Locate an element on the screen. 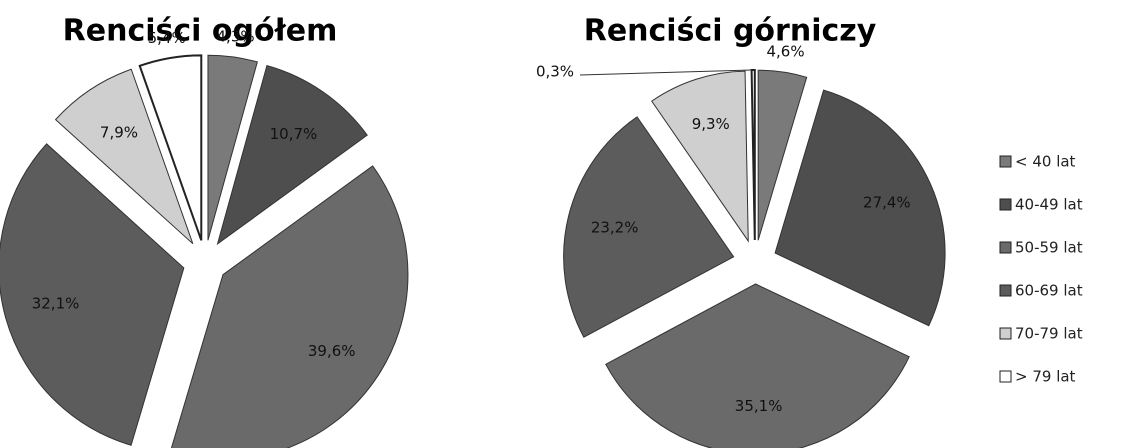 Image resolution: width=1127 pixels, height=448 pixels. data-label: 5,4% is located at coordinates (167, 38).